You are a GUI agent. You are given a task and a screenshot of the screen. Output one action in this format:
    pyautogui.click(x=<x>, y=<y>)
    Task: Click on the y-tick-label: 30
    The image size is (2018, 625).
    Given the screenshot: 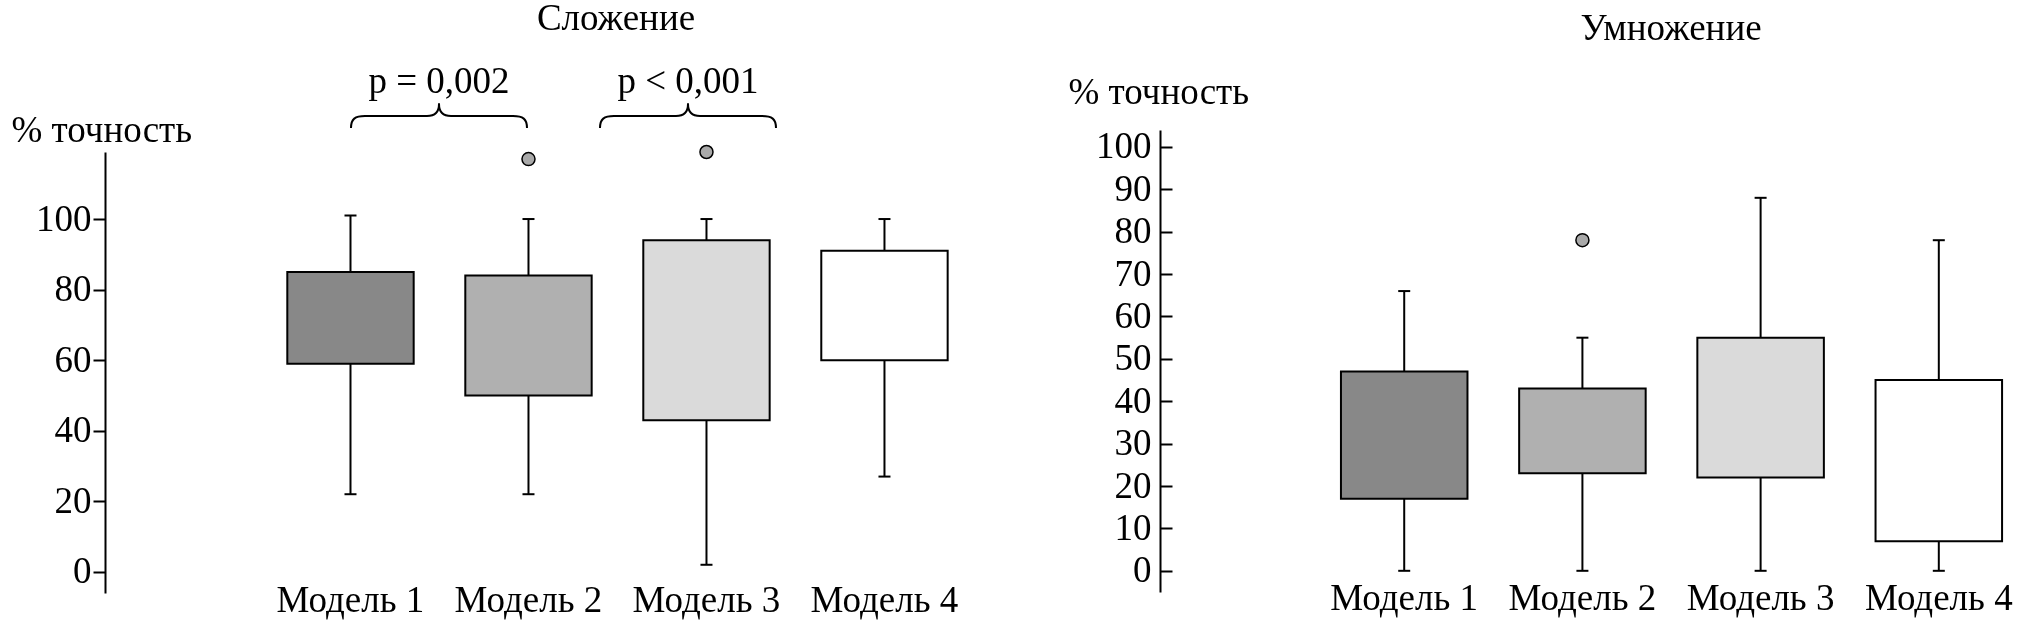 What is the action you would take?
    pyautogui.click(x=1133, y=443)
    